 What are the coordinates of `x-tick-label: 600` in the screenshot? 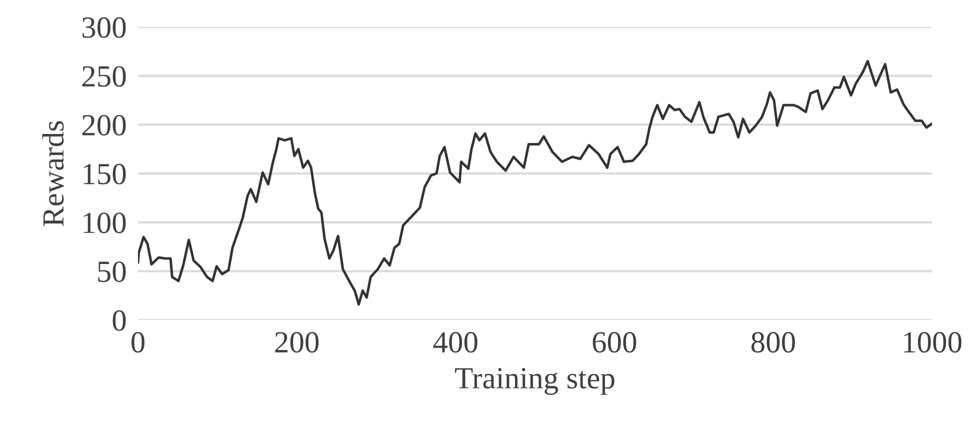 It's located at (614, 342).